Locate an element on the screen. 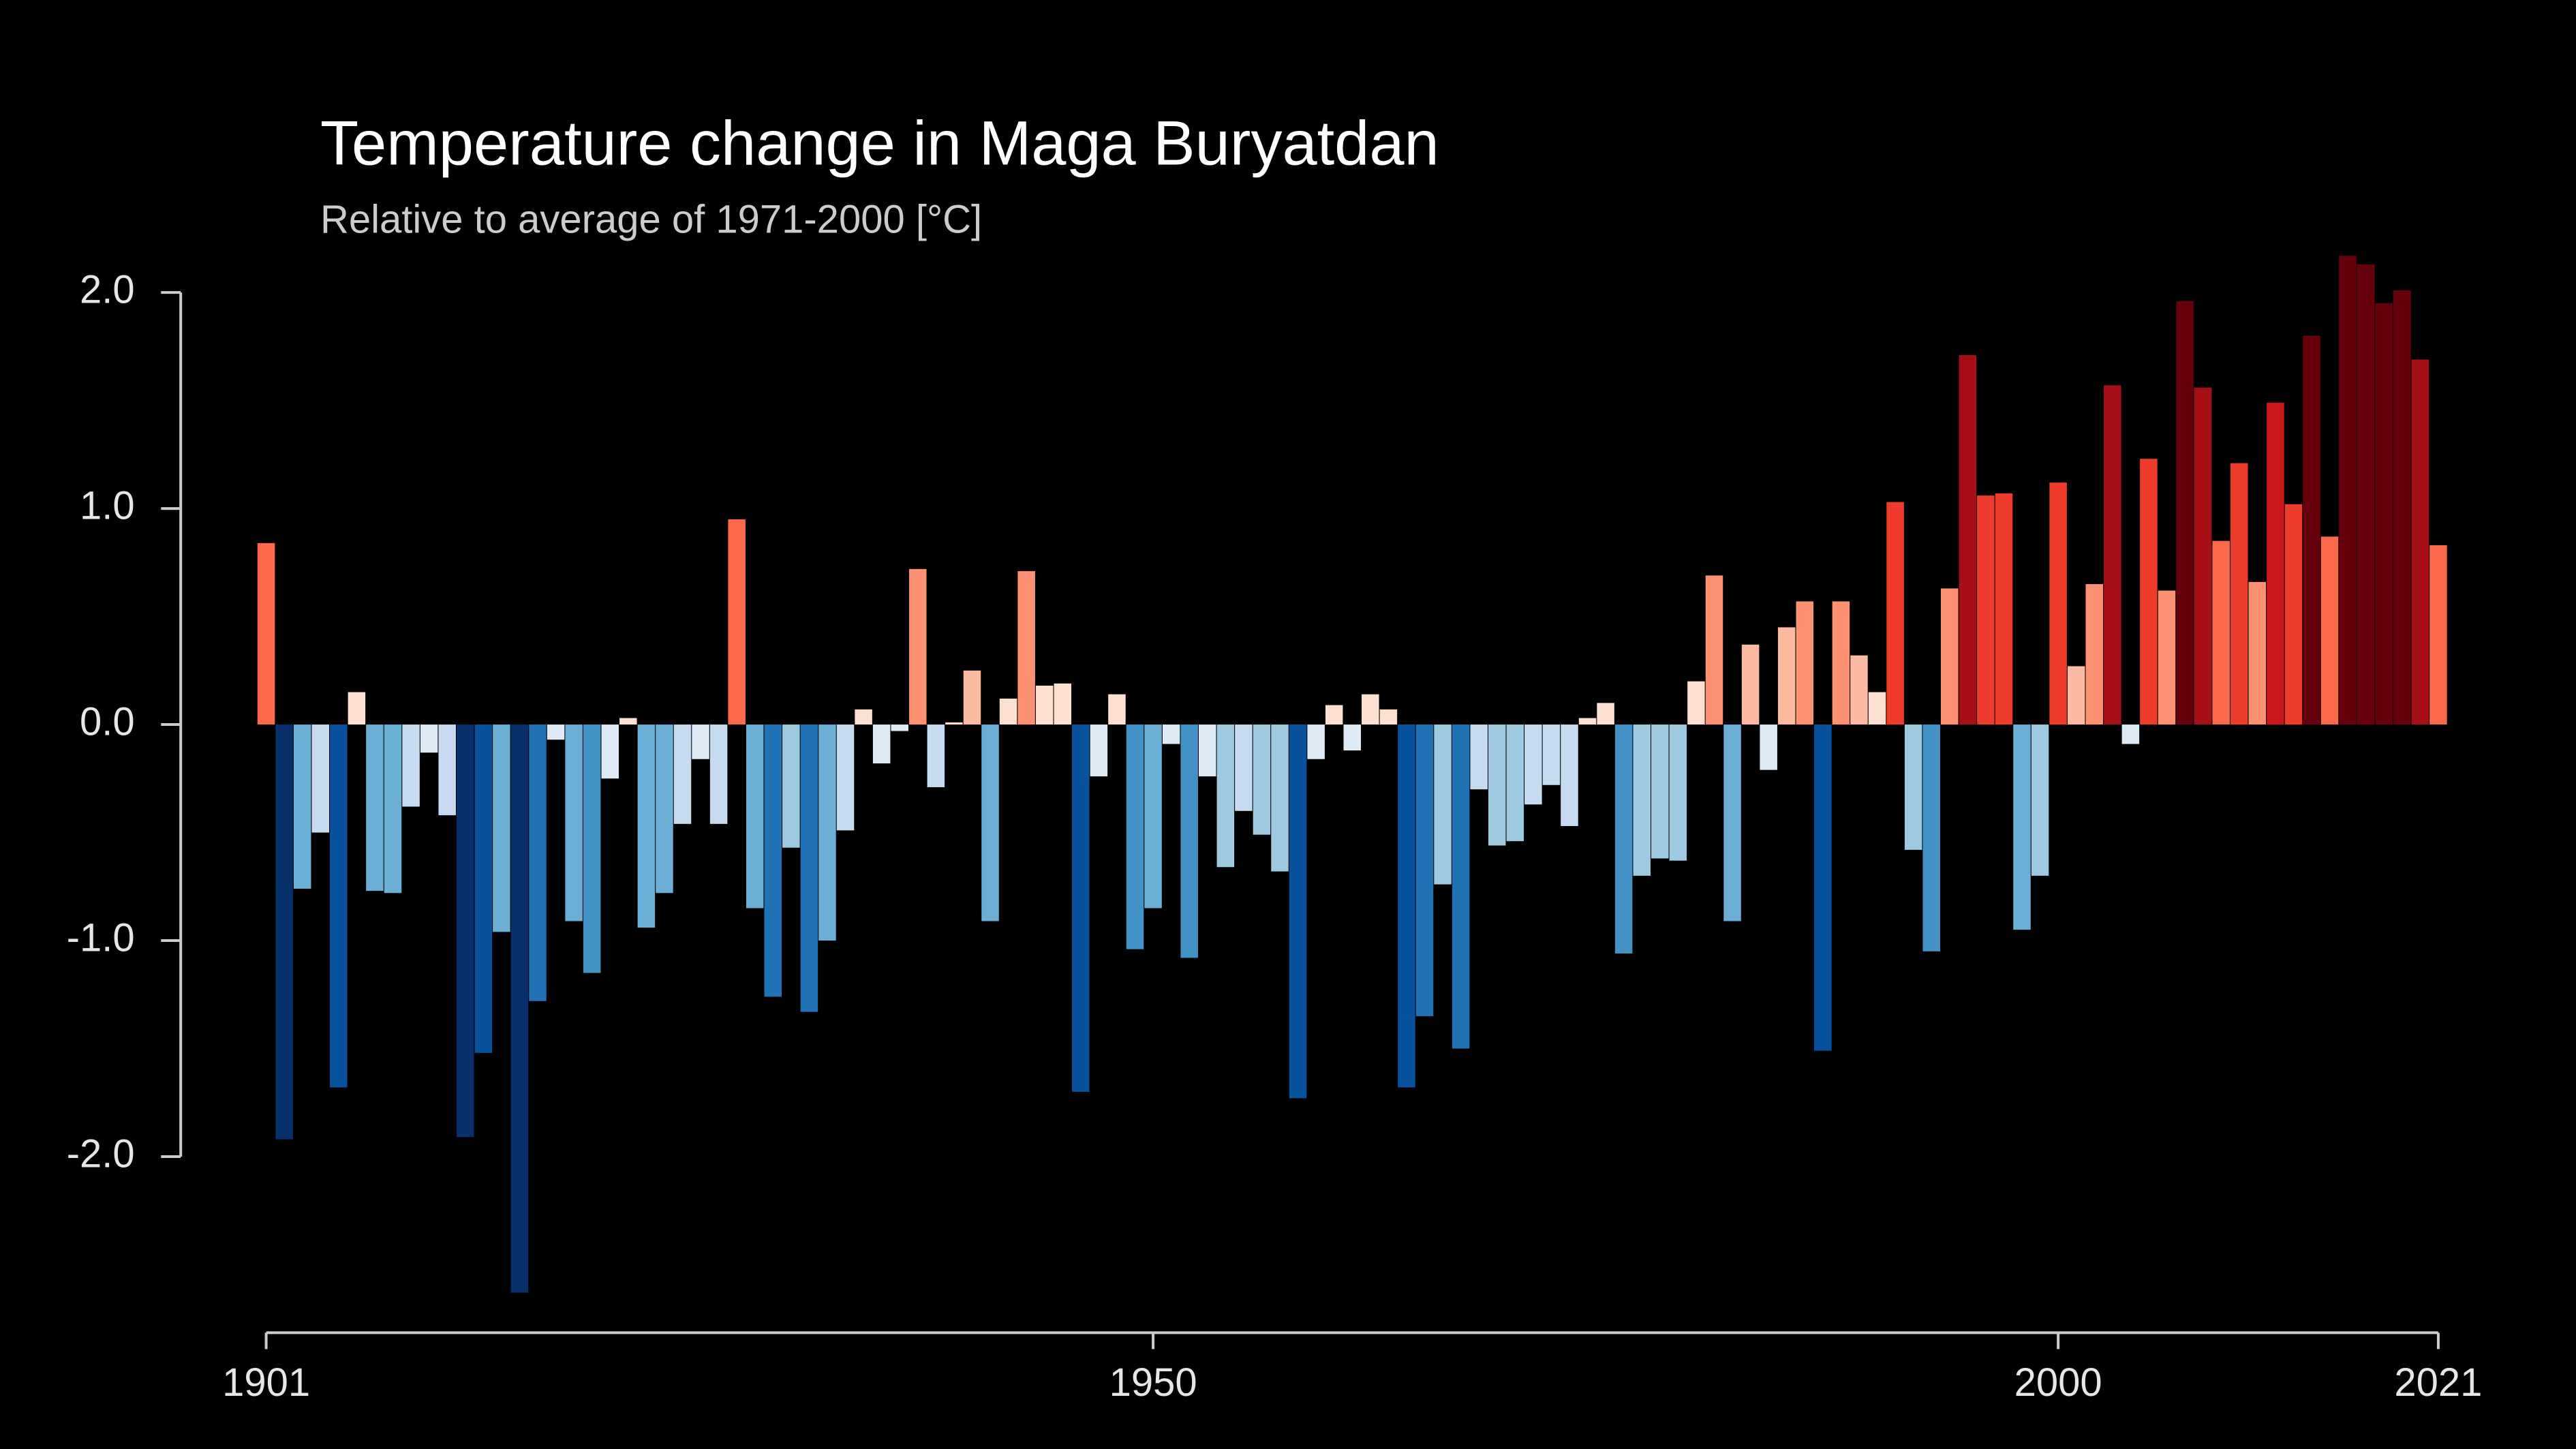 The height and width of the screenshot is (1449, 2576). y-tick-label: 2.0 is located at coordinates (107, 289).